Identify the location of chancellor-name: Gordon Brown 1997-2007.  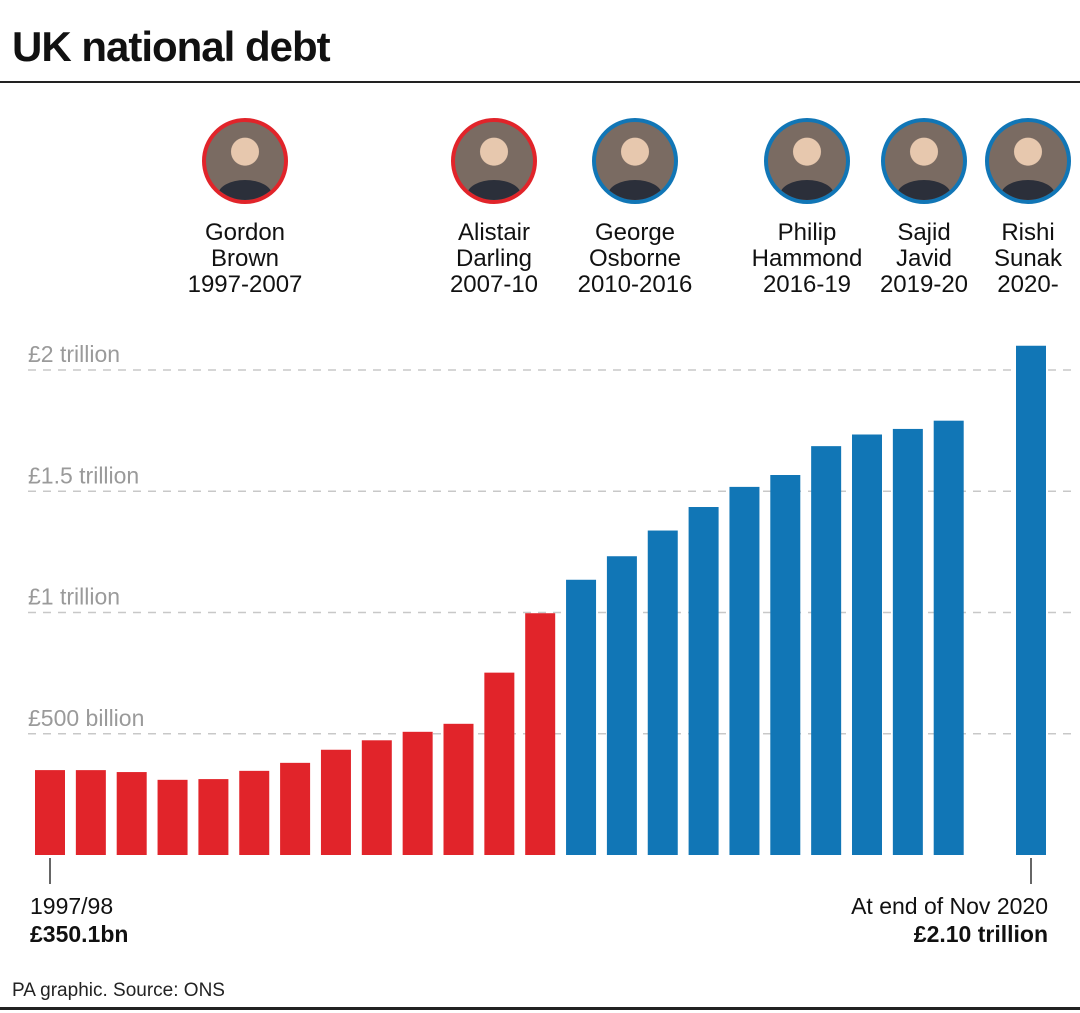
(245, 259).